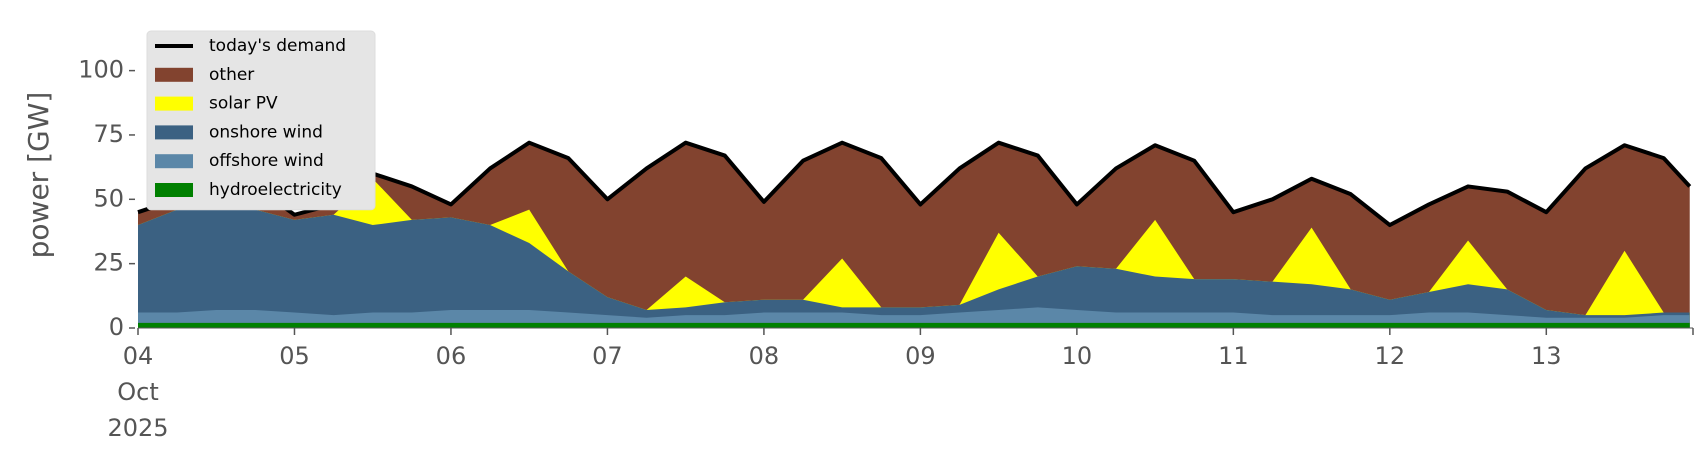 The image size is (1706, 460). I want to click on x-tick-label: 10, so click(1077, 356).